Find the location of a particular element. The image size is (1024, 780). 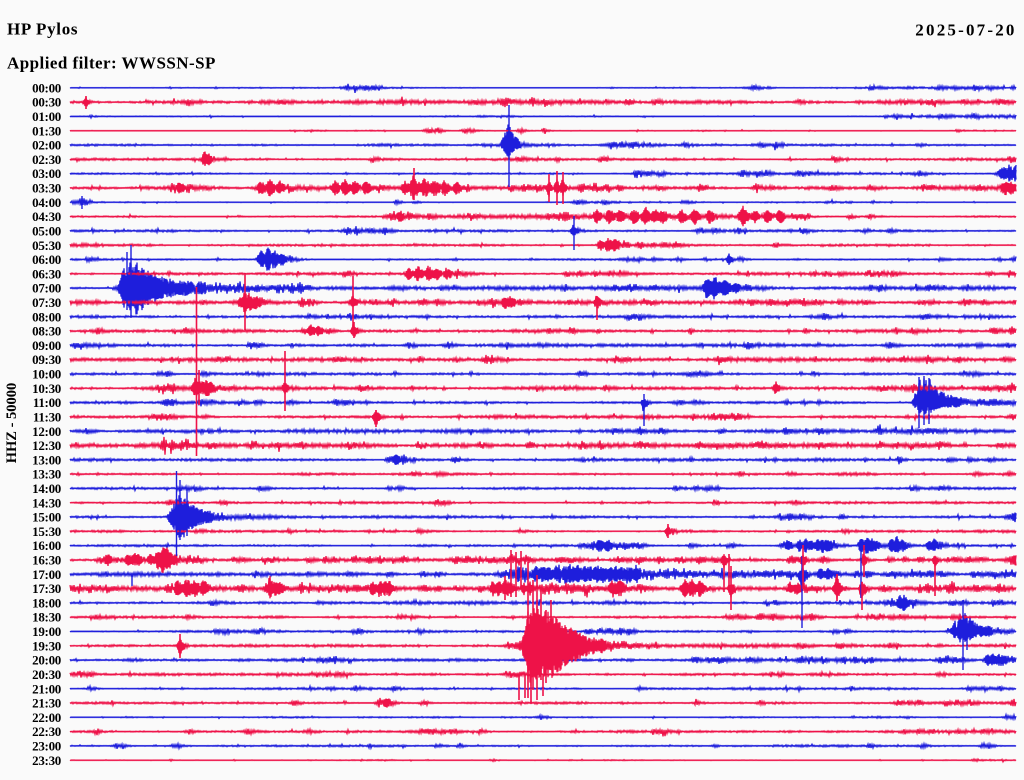

svg-text: 23:00 is located at coordinates (46, 746).